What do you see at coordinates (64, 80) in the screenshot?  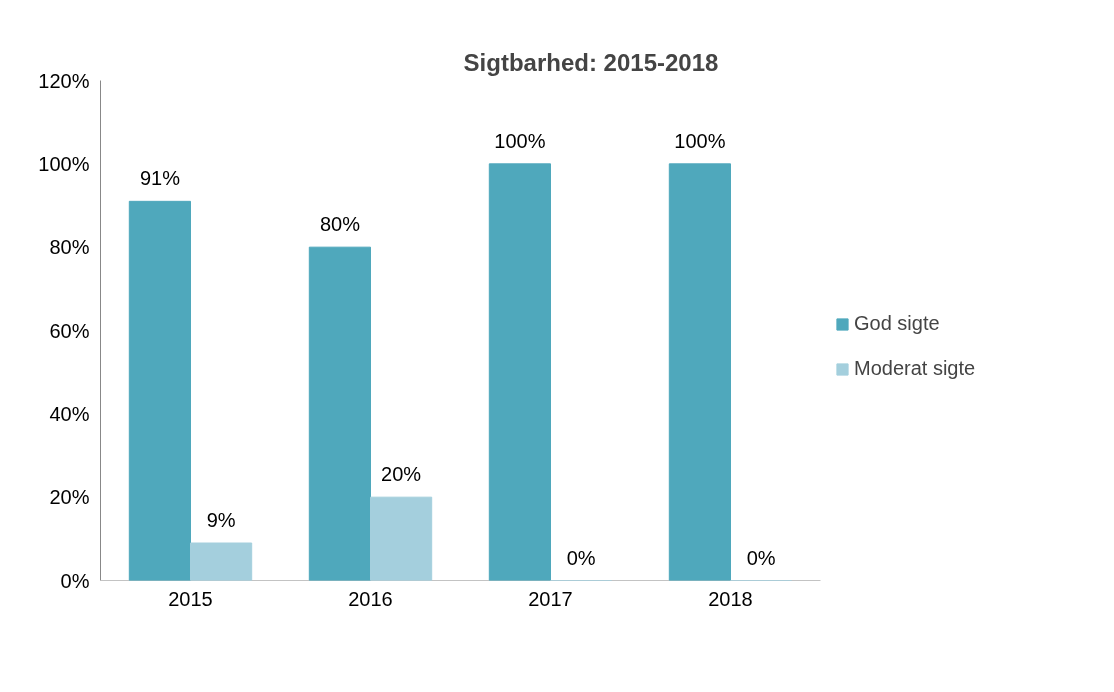 I see `y-tick-label: 120%` at bounding box center [64, 80].